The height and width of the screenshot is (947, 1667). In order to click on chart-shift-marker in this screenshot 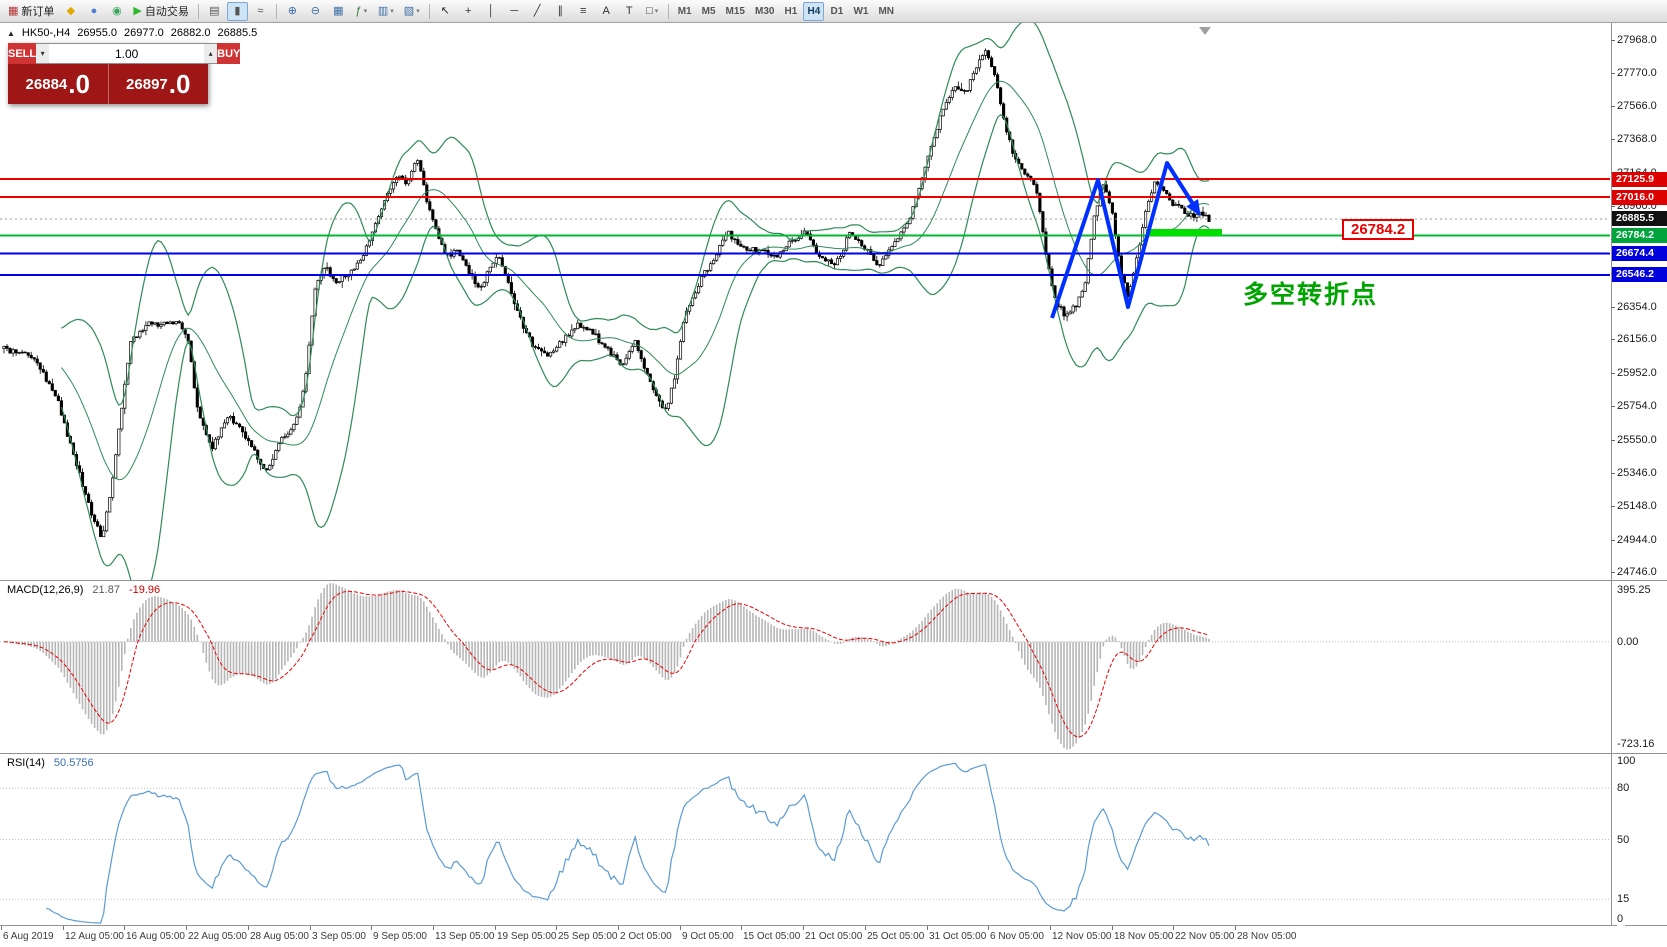, I will do `click(1205, 31)`.